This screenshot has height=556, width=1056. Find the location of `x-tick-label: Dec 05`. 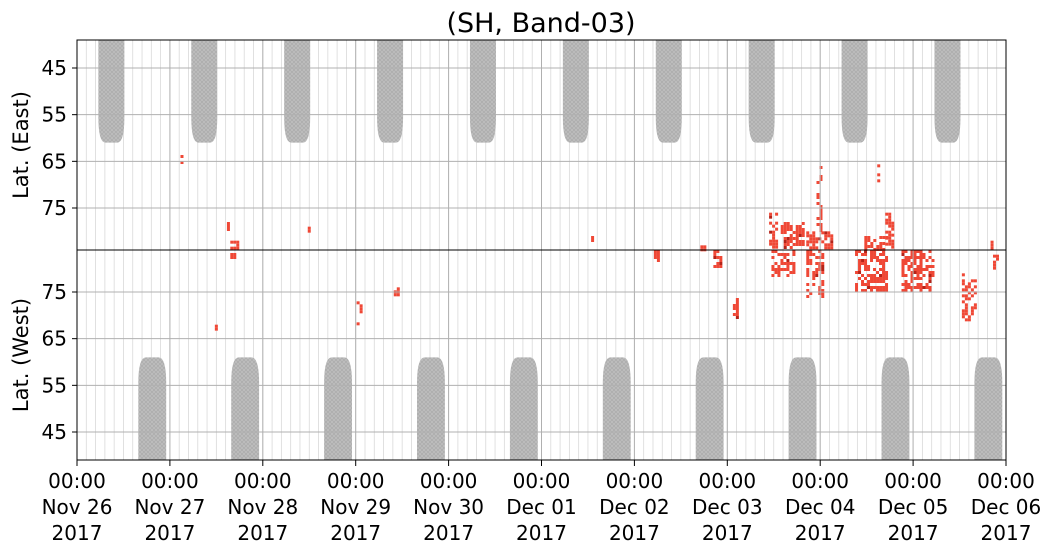

x-tick-label: Dec 05 is located at coordinates (913, 507).